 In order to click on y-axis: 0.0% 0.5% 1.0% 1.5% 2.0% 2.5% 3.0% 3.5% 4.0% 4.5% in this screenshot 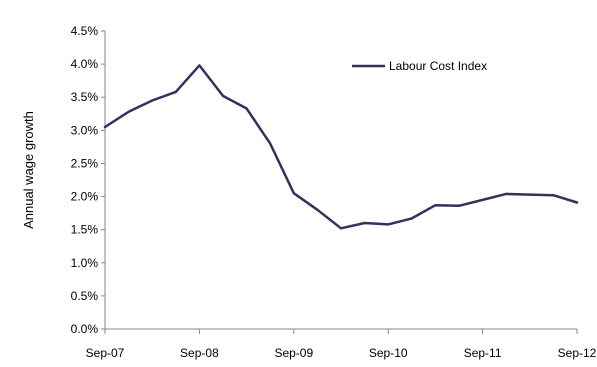, I will do `click(88, 180)`.